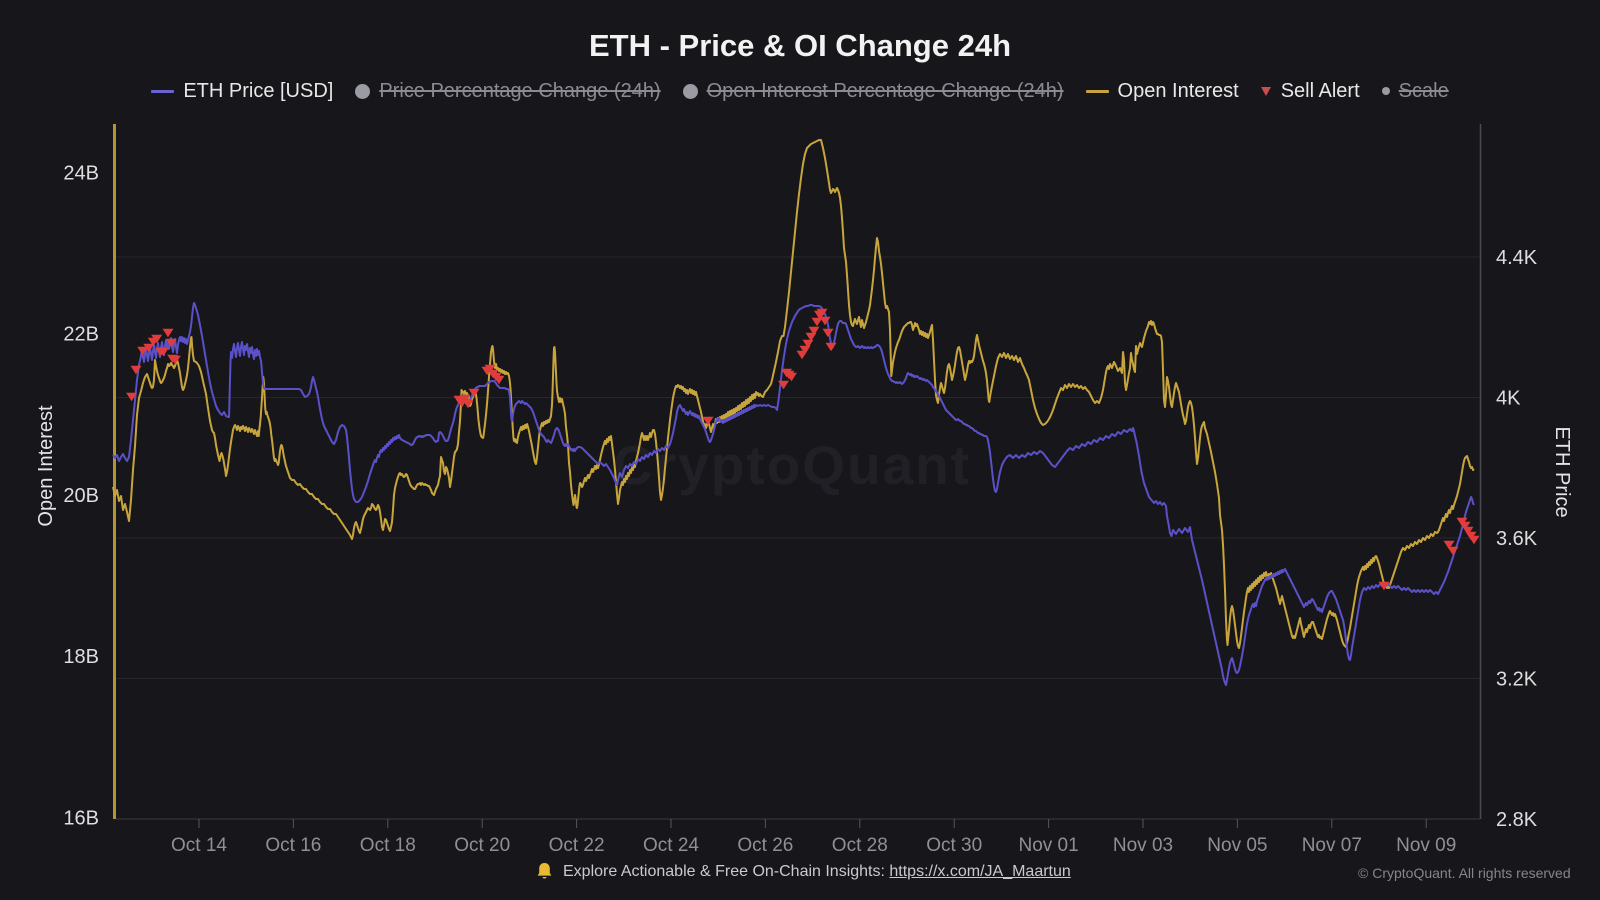 The image size is (1600, 900). What do you see at coordinates (860, 845) in the screenshot?
I see `svg-text: Oct 28` at bounding box center [860, 845].